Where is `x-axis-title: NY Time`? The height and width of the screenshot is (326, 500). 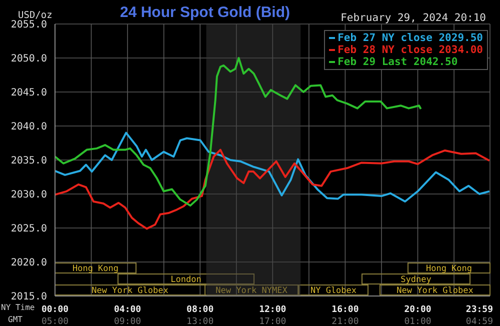 x-axis-title: NY Time is located at coordinates (18, 307).